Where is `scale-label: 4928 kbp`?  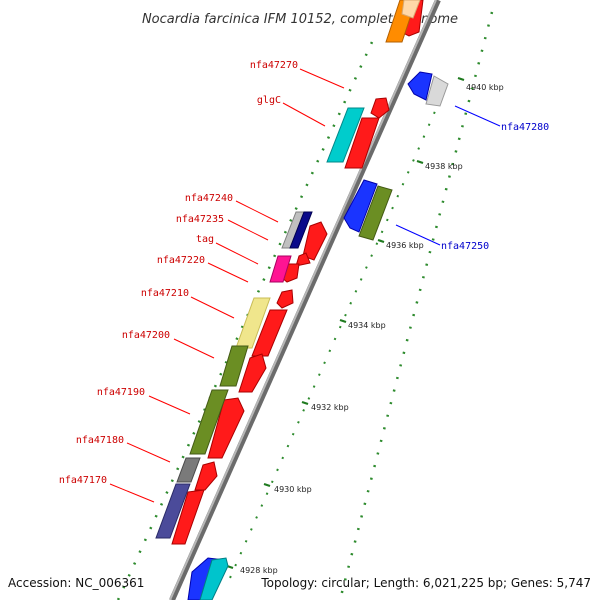 scale-label: 4928 kbp is located at coordinates (259, 570).